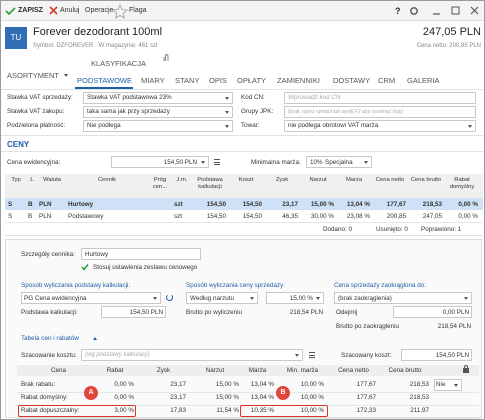 The image size is (485, 420). I want to click on field-label: Minimalna marża:, so click(276, 162).